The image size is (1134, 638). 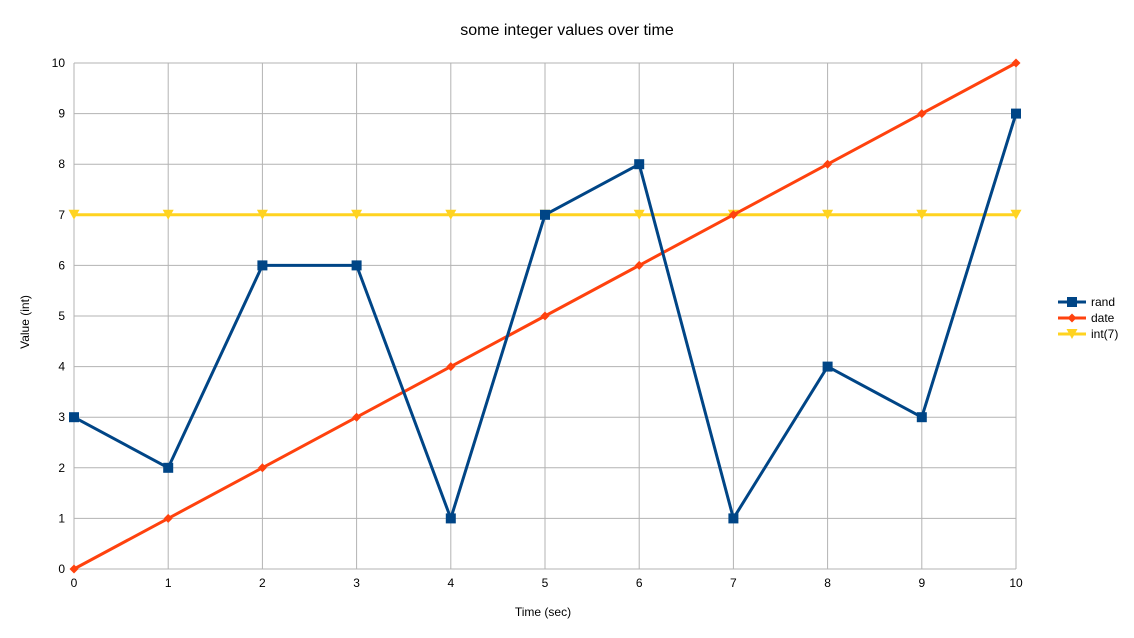 What do you see at coordinates (61, 367) in the screenshot?
I see `y-tick-label: 4` at bounding box center [61, 367].